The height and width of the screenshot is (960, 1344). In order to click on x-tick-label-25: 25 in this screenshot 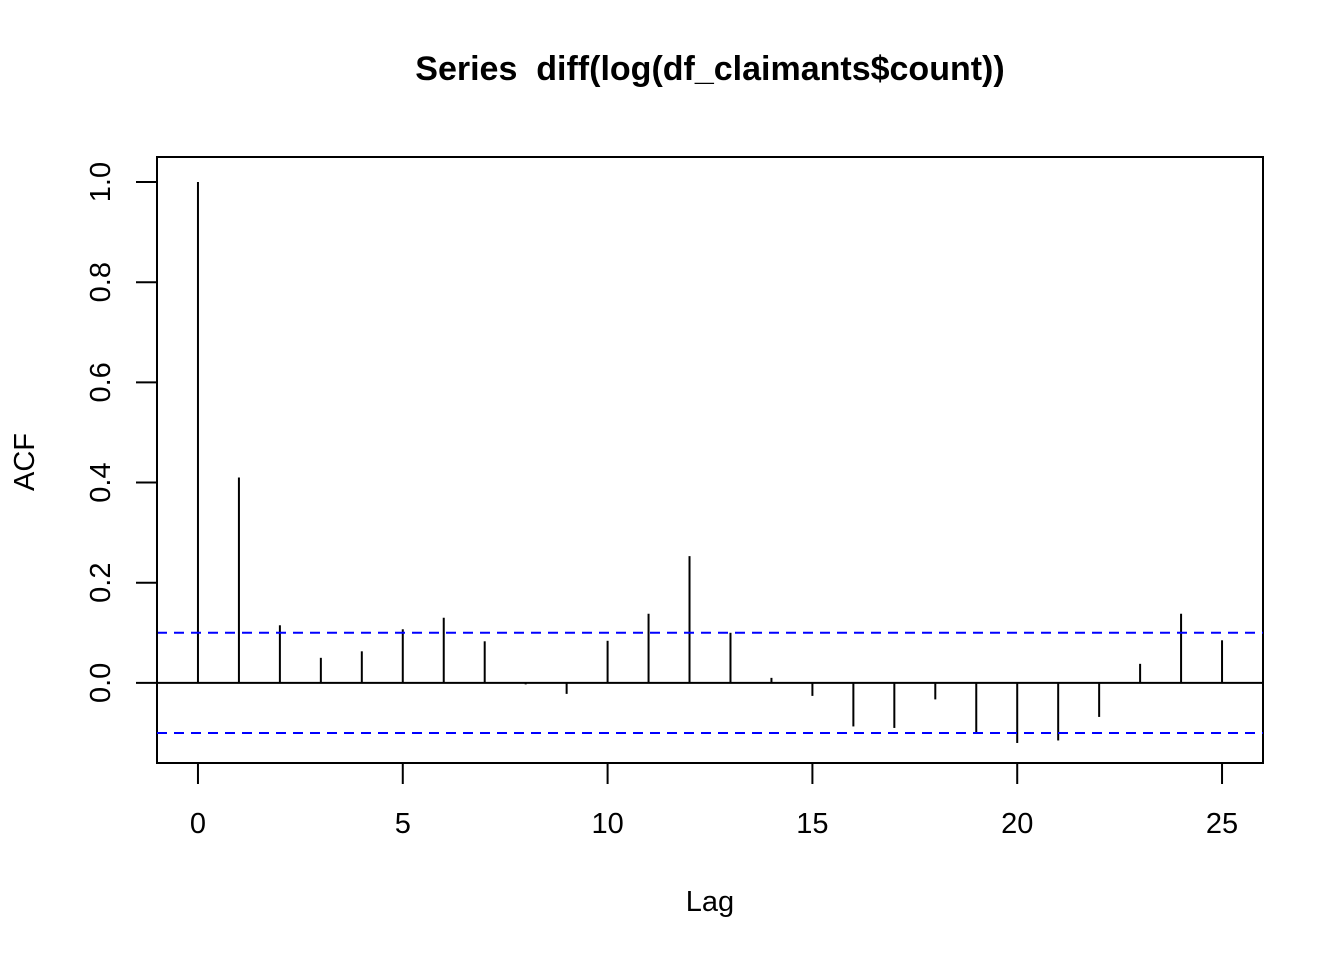, I will do `click(1222, 824)`.